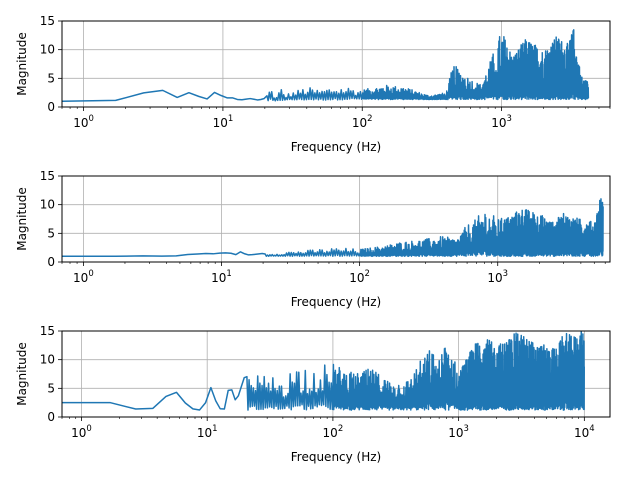 Image resolution: width=640 pixels, height=480 pixels. Describe the element at coordinates (51, 388) in the screenshot. I see `subplot-3-ytick-label-1: 5` at that location.